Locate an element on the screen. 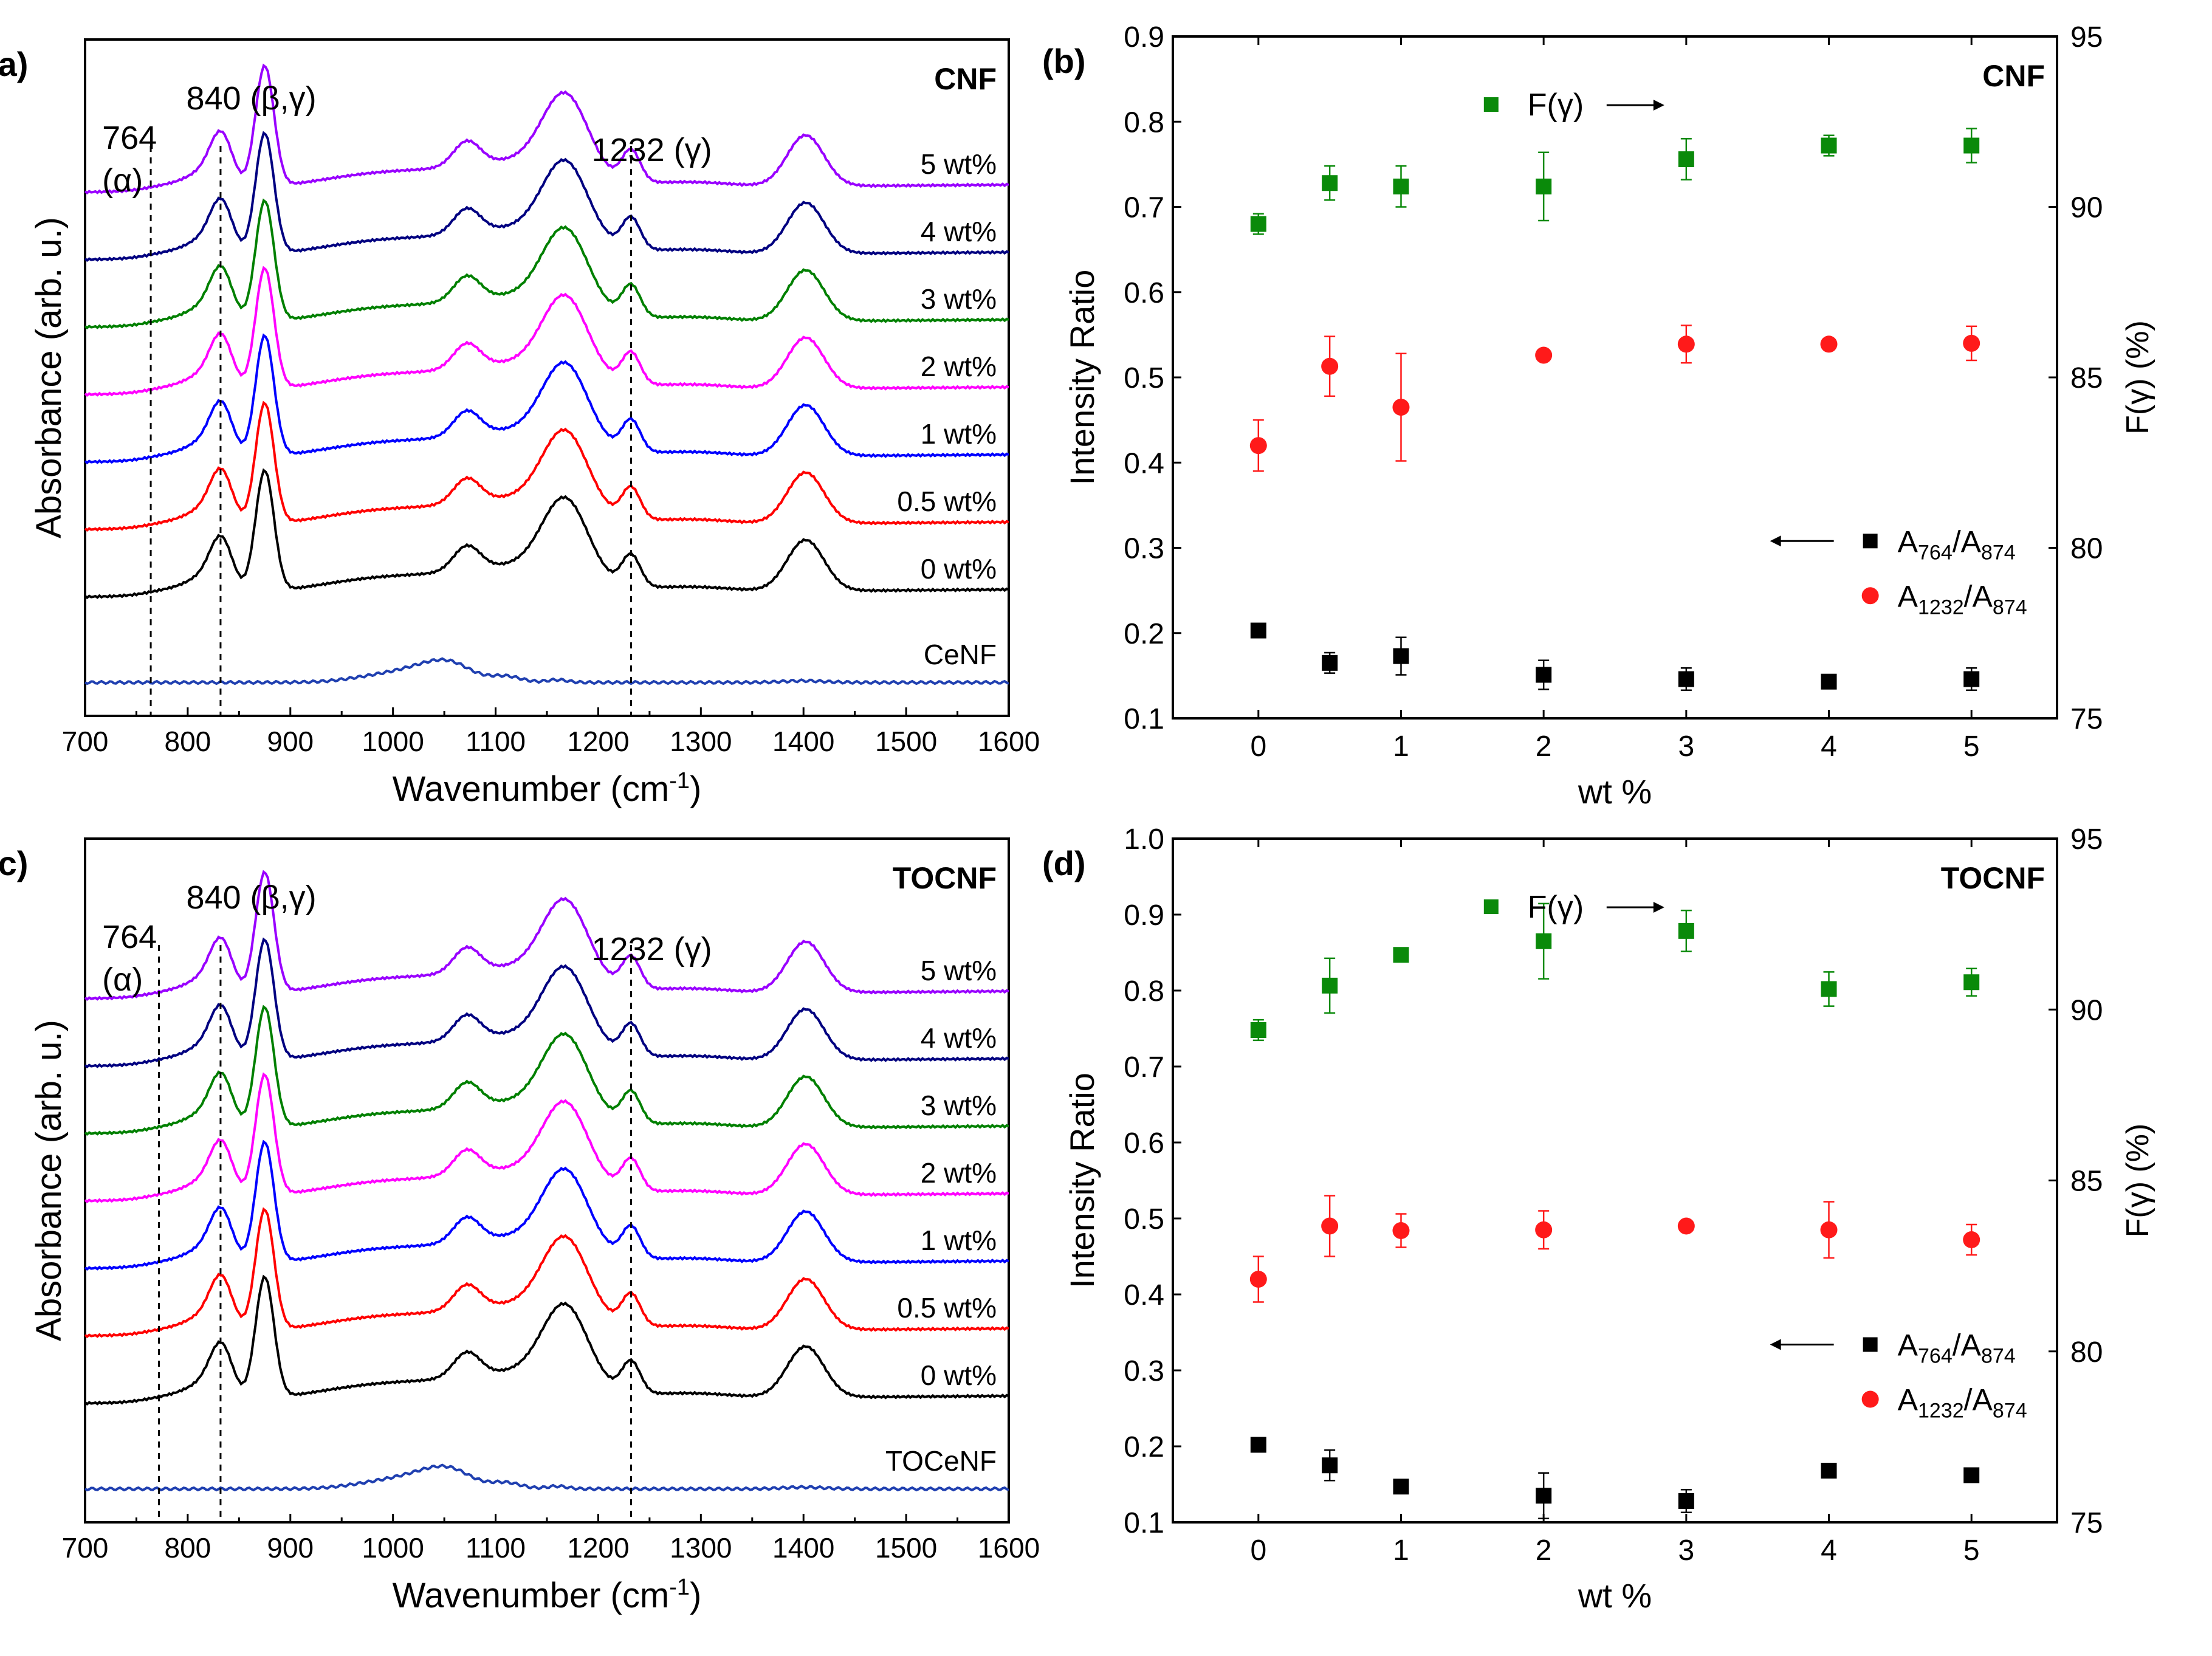 The height and width of the screenshot is (1656, 2212). panel-label: (c) is located at coordinates (14, 863).